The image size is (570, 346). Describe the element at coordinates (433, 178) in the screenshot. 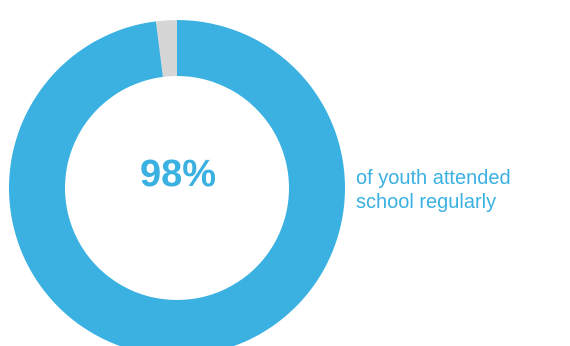

I see `caption-line-1: of youth attended` at that location.